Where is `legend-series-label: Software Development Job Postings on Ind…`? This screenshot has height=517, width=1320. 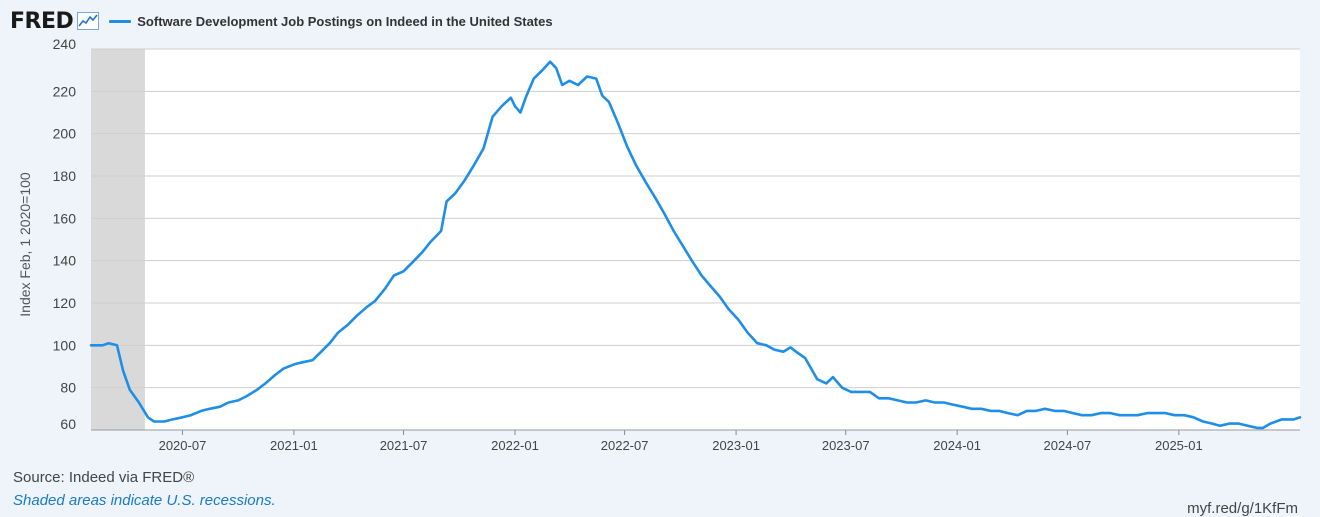
legend-series-label: Software Development Job Postings on Ind… is located at coordinates (345, 21).